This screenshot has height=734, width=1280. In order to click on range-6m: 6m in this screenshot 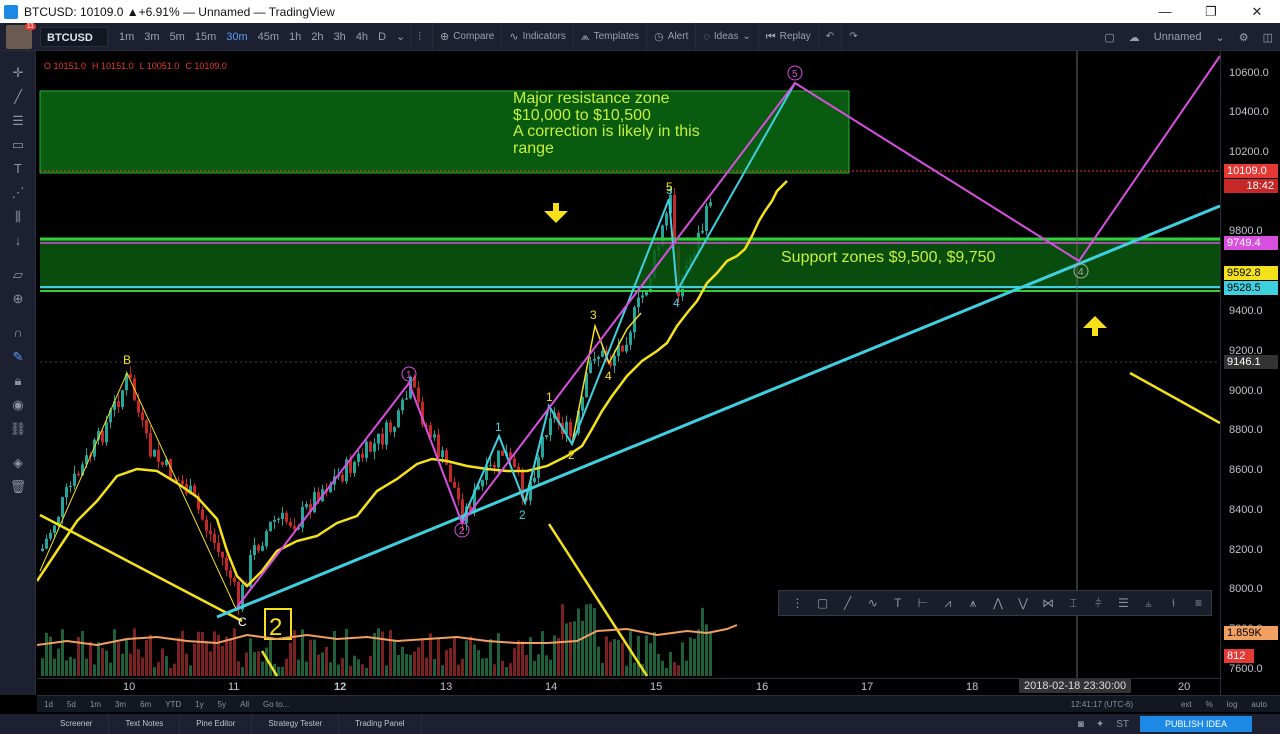, I will do `click(146, 704)`.